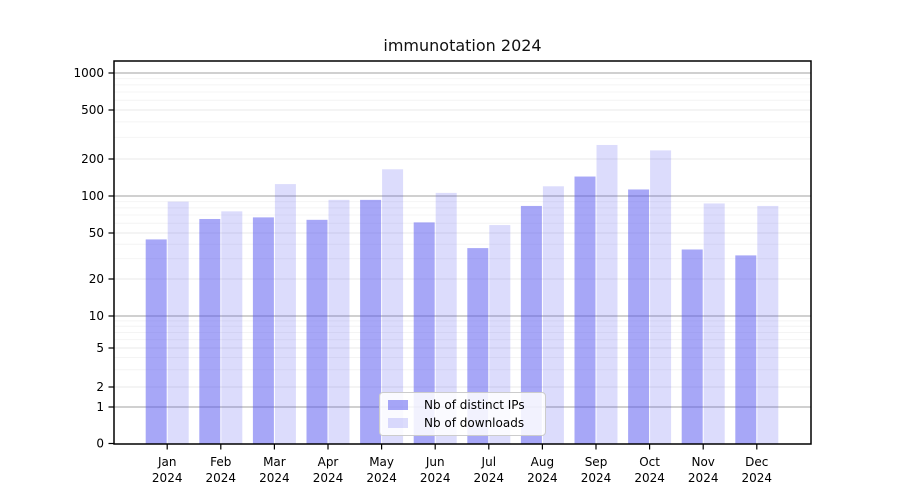  I want to click on bar-distinct-ips-mar, so click(263, 330).